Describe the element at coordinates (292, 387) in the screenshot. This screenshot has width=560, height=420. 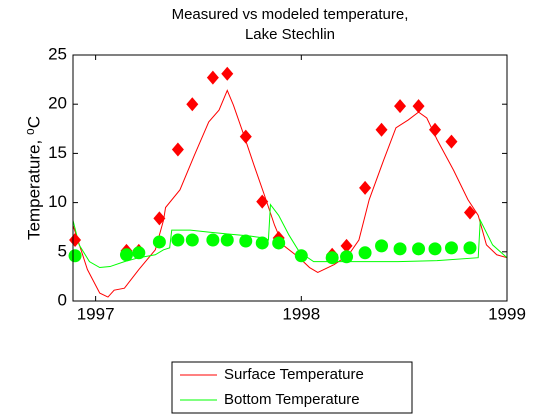
I see `legend-box` at that location.